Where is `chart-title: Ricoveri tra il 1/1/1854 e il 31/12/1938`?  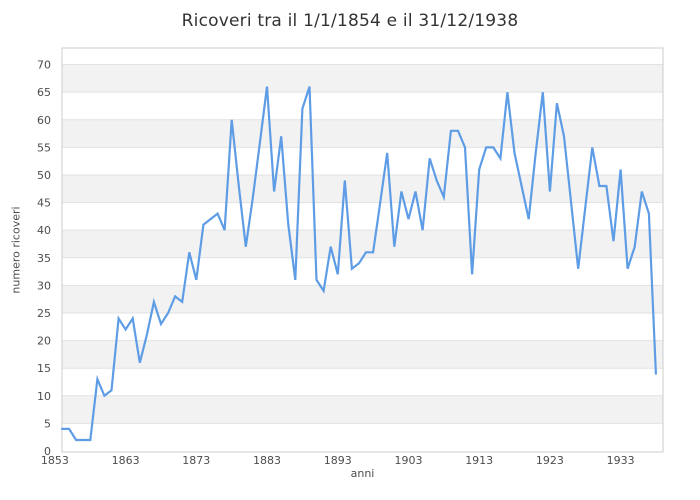 chart-title: Ricoveri tra il 1/1/1854 e il 31/12/1938 is located at coordinates (350, 21).